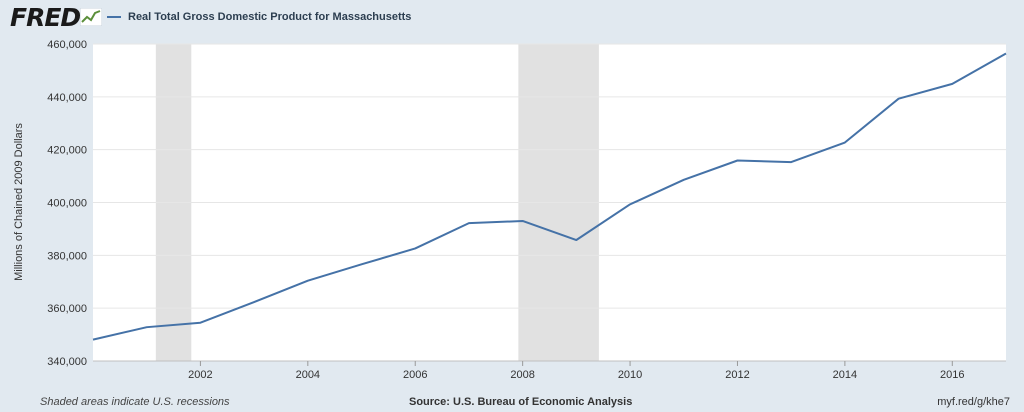 This screenshot has width=1024, height=412. I want to click on x-tick-label: 2016, so click(952, 375).